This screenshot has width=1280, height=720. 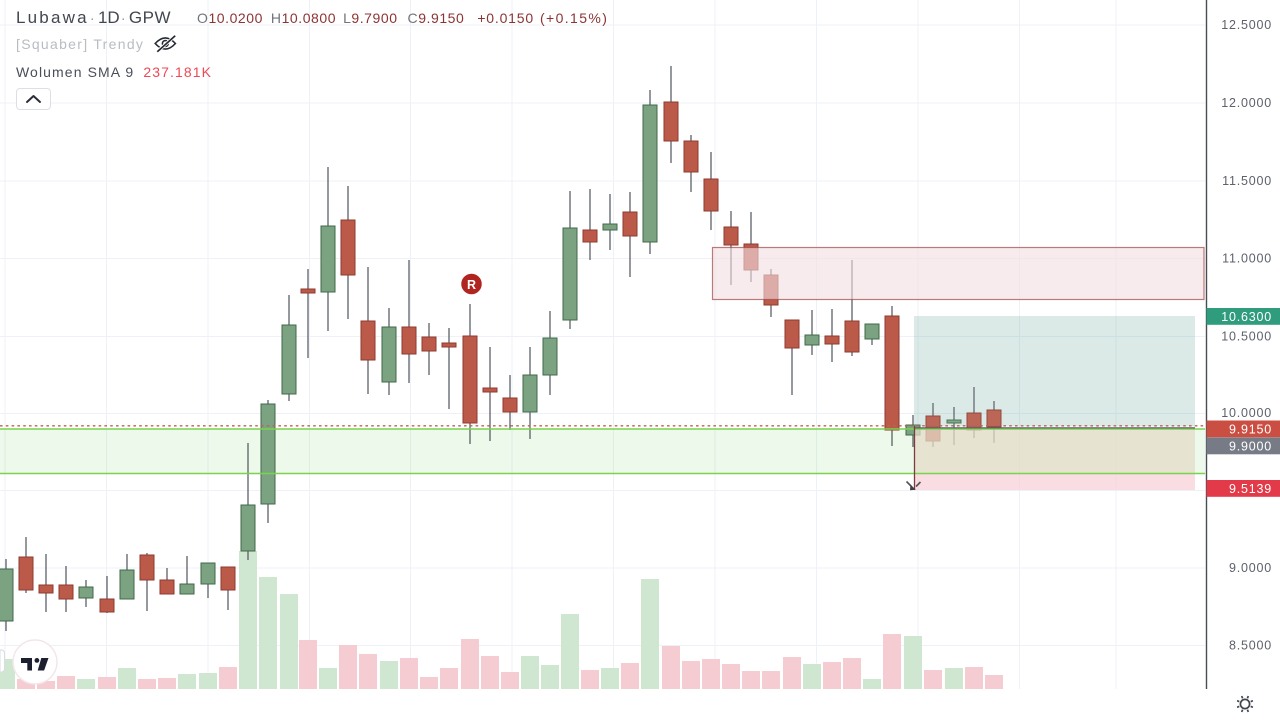 What do you see at coordinates (1250, 429) in the screenshot?
I see `svg-text: 9.9150` at bounding box center [1250, 429].